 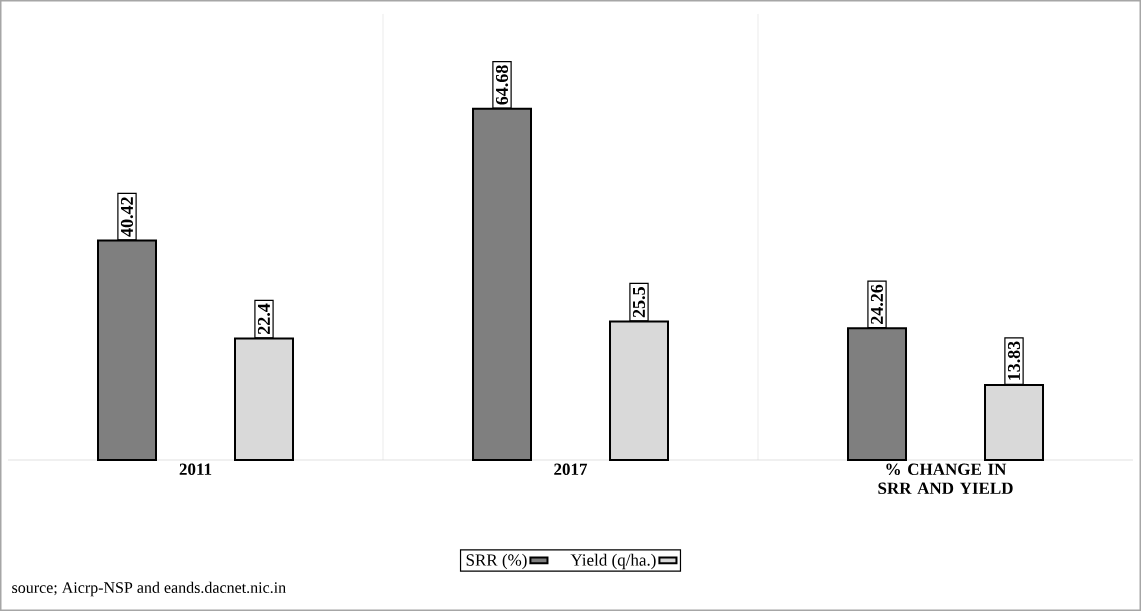 What do you see at coordinates (127, 217) in the screenshot?
I see `data-label: 40.42` at bounding box center [127, 217].